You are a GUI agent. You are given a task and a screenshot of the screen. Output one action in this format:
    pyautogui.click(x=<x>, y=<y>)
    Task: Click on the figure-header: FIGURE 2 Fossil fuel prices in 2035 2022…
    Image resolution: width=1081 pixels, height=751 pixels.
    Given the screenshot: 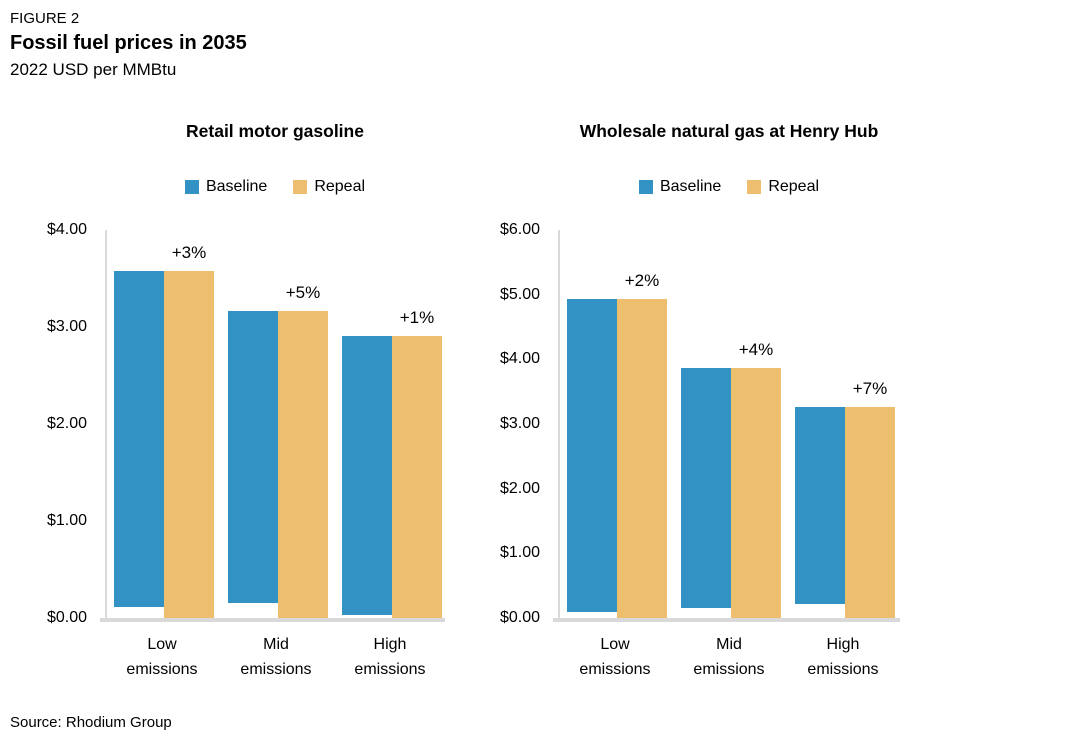 What is the action you would take?
    pyautogui.click(x=128, y=45)
    